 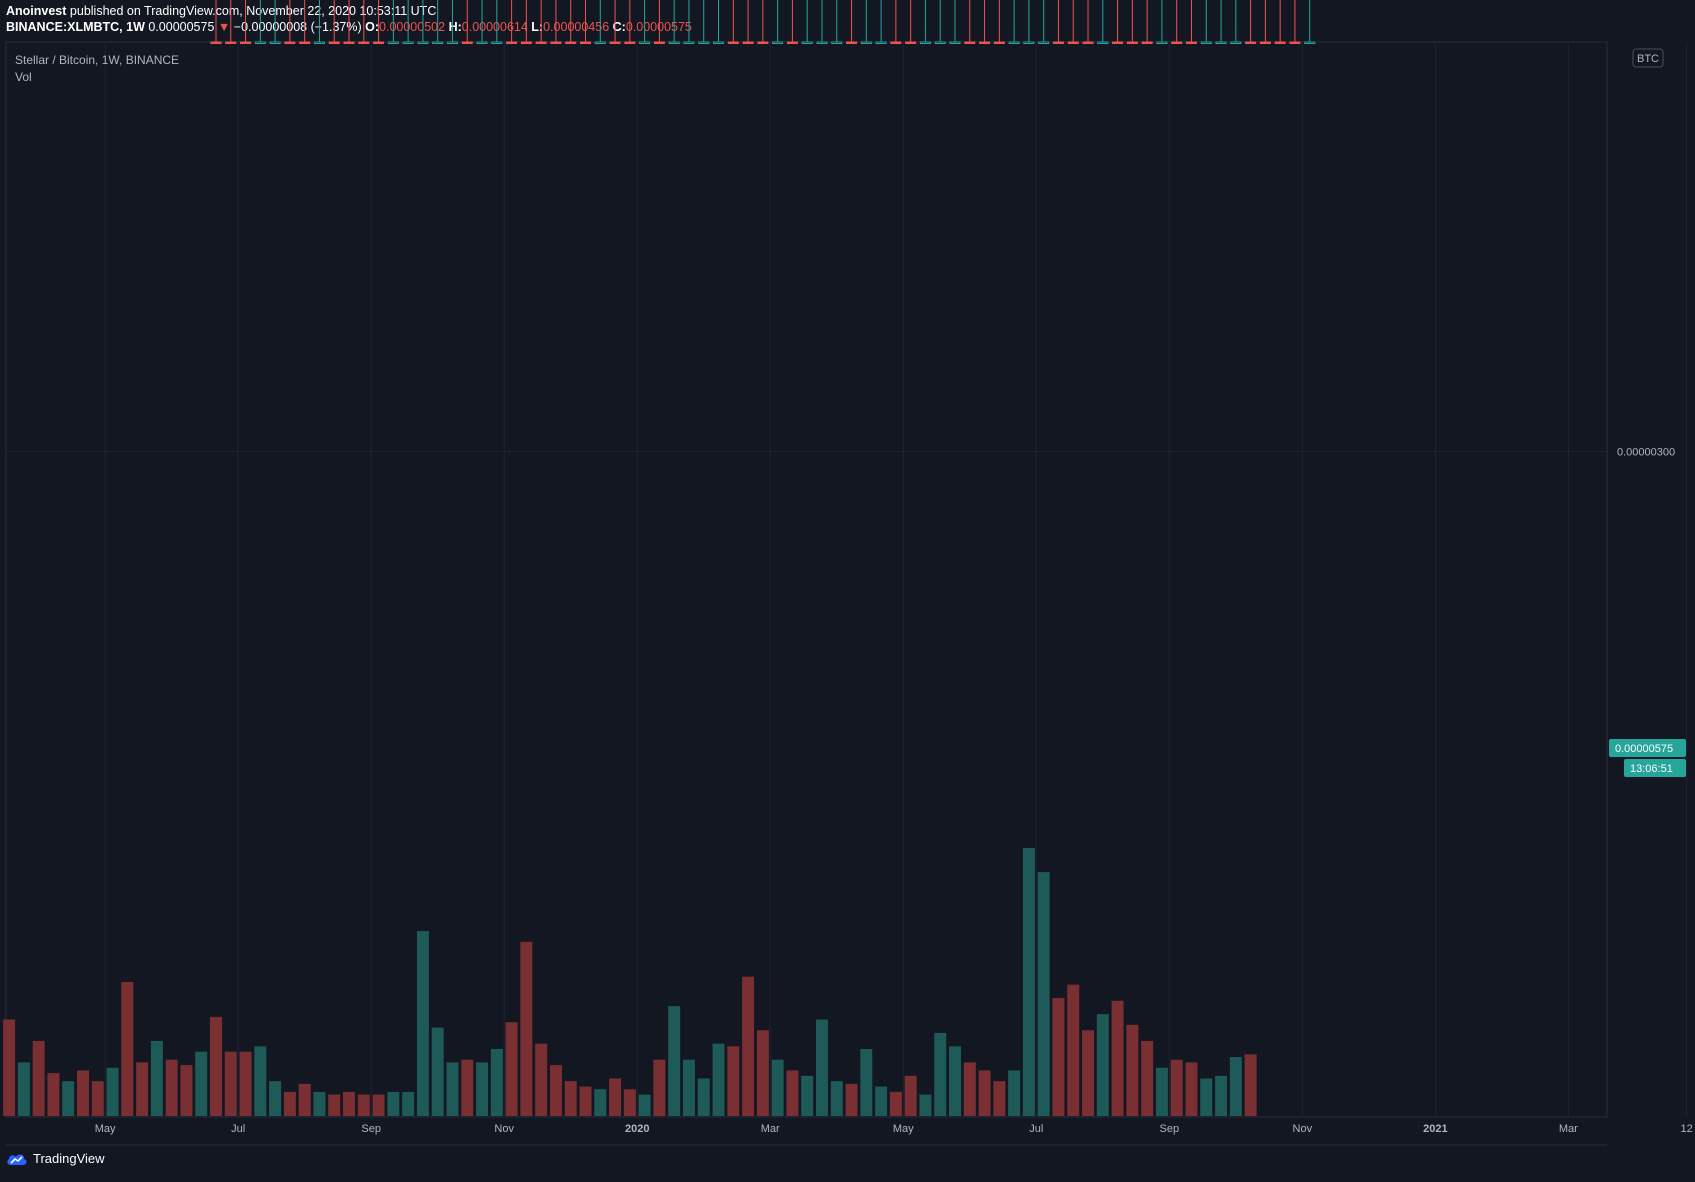 I want to click on time-axis: May Jul Sep Nov 2020 Mar May Jul Sep Nov 2021 Mar 12, so click(x=894, y=1129).